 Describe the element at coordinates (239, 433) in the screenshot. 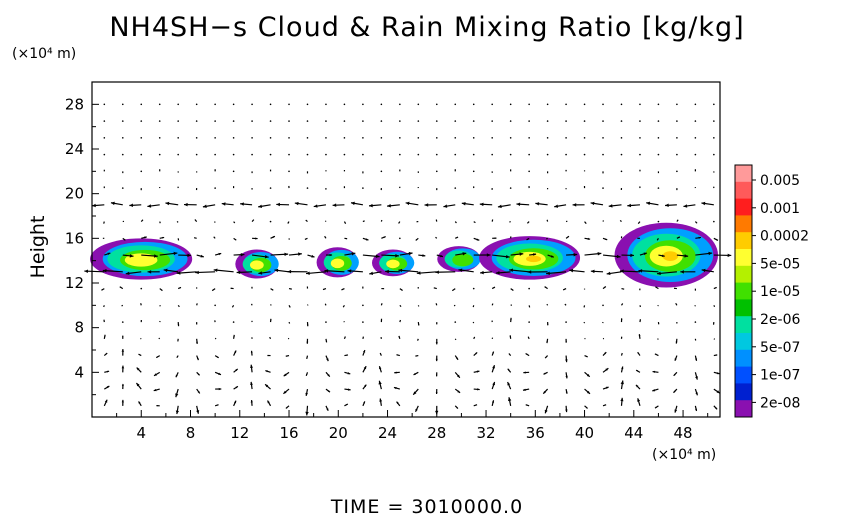

I see `x-tick-label: 12` at that location.